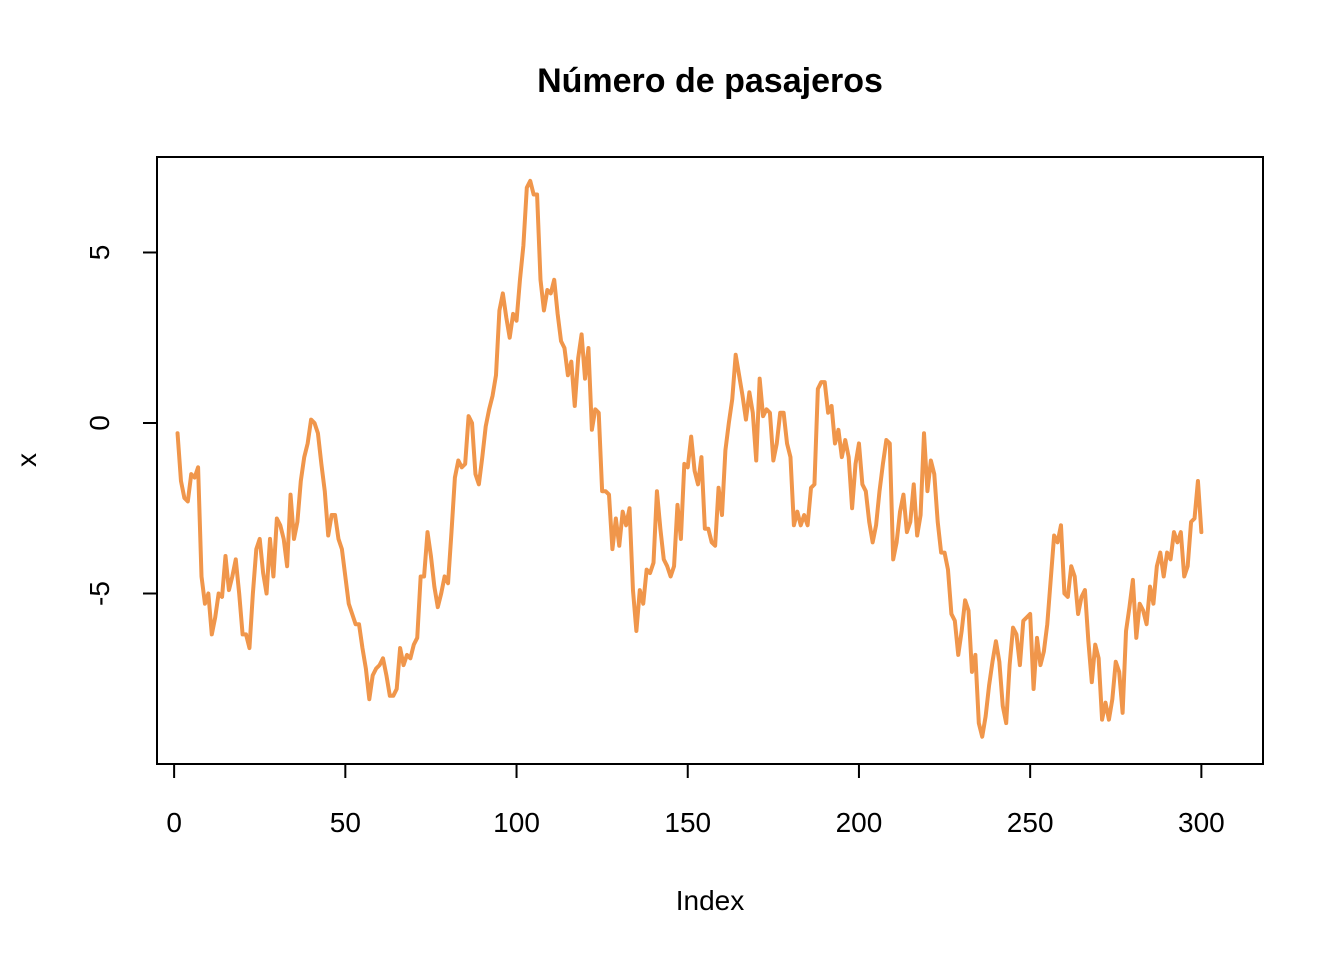 The height and width of the screenshot is (960, 1344). Describe the element at coordinates (687, 822) in the screenshot. I see `x-tick-label: 150` at that location.